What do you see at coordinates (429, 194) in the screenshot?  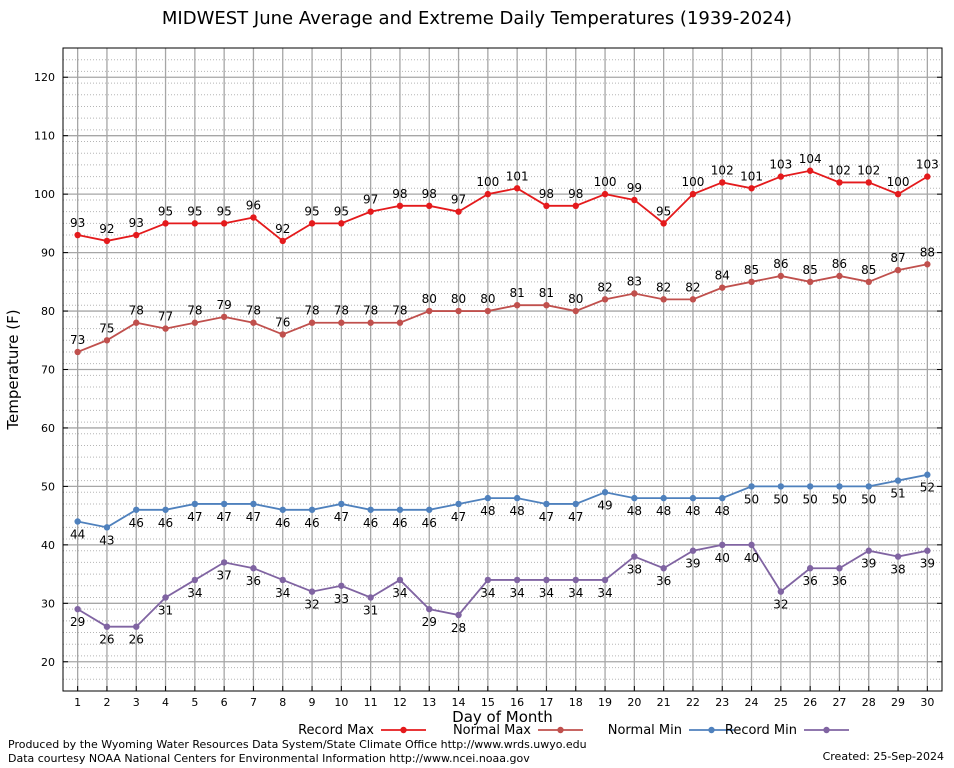 I see `data-label: 98` at bounding box center [429, 194].